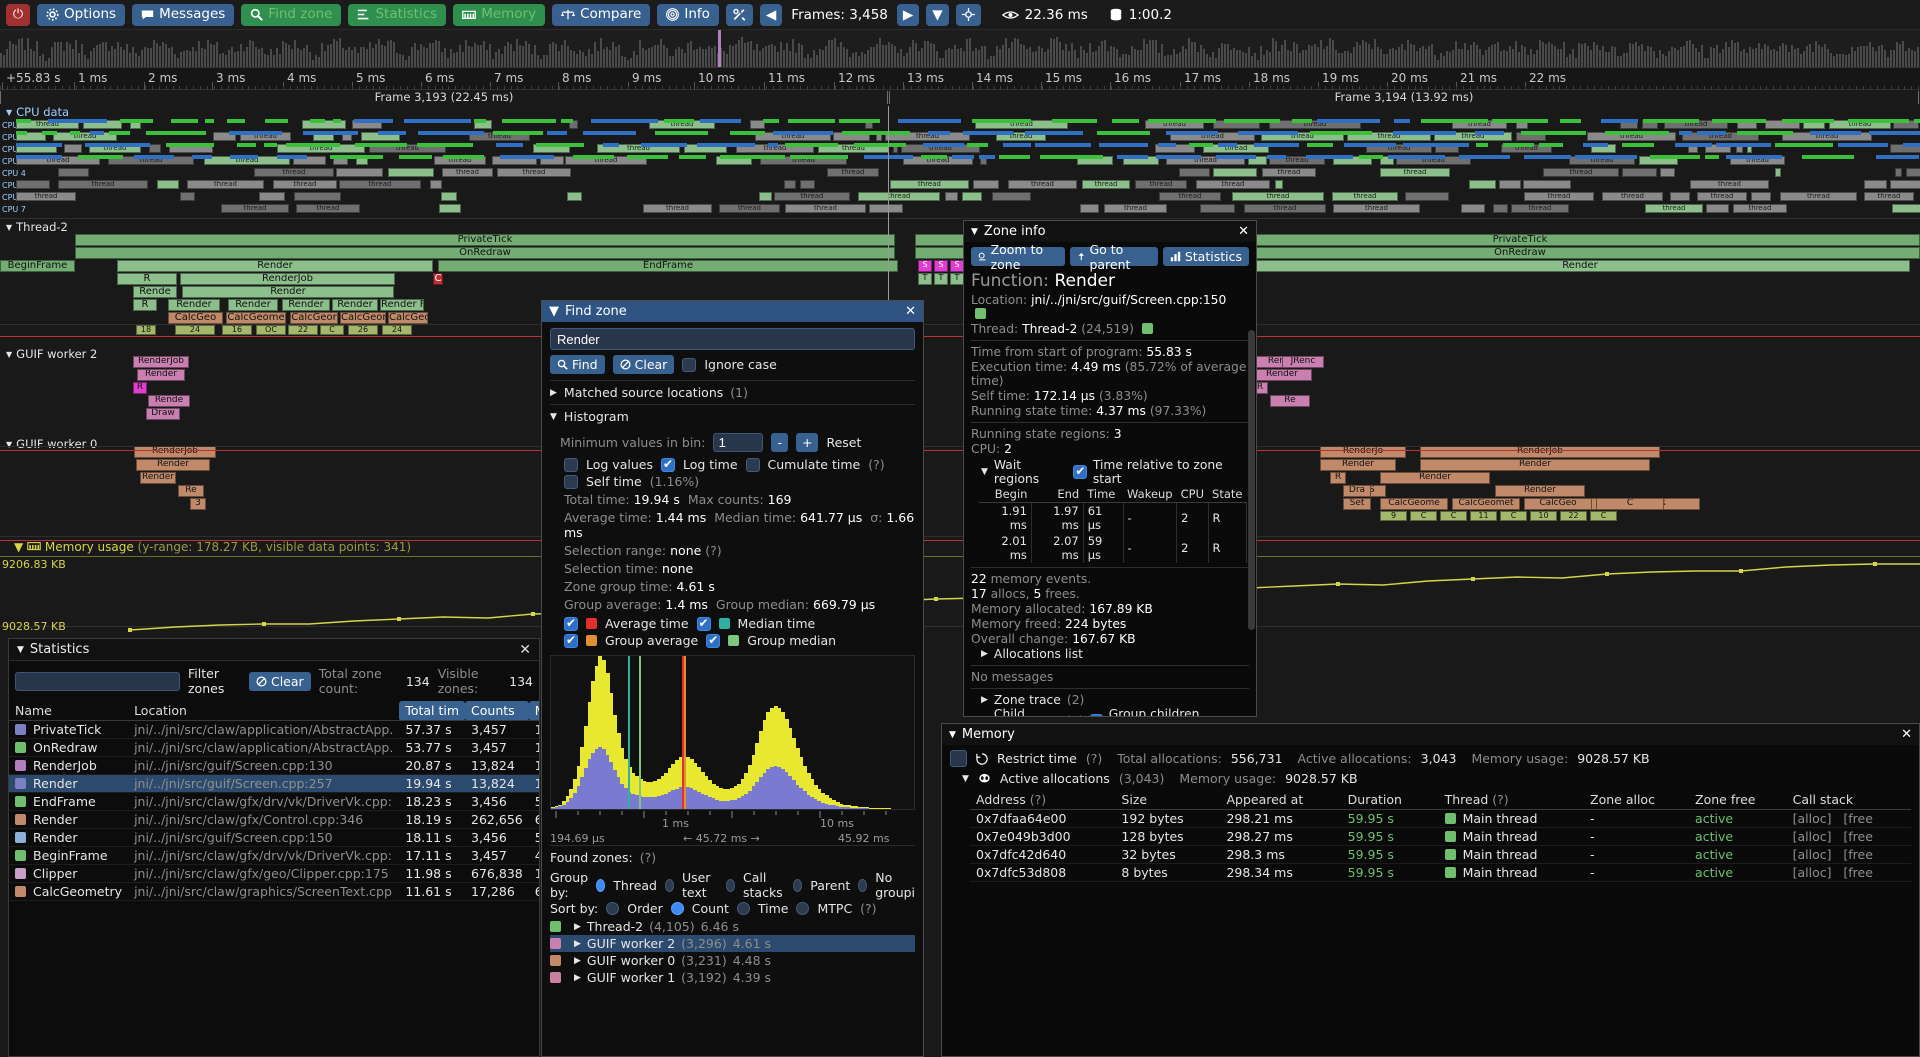  What do you see at coordinates (1483, 516) in the screenshot?
I see `timeline-zone: 11` at bounding box center [1483, 516].